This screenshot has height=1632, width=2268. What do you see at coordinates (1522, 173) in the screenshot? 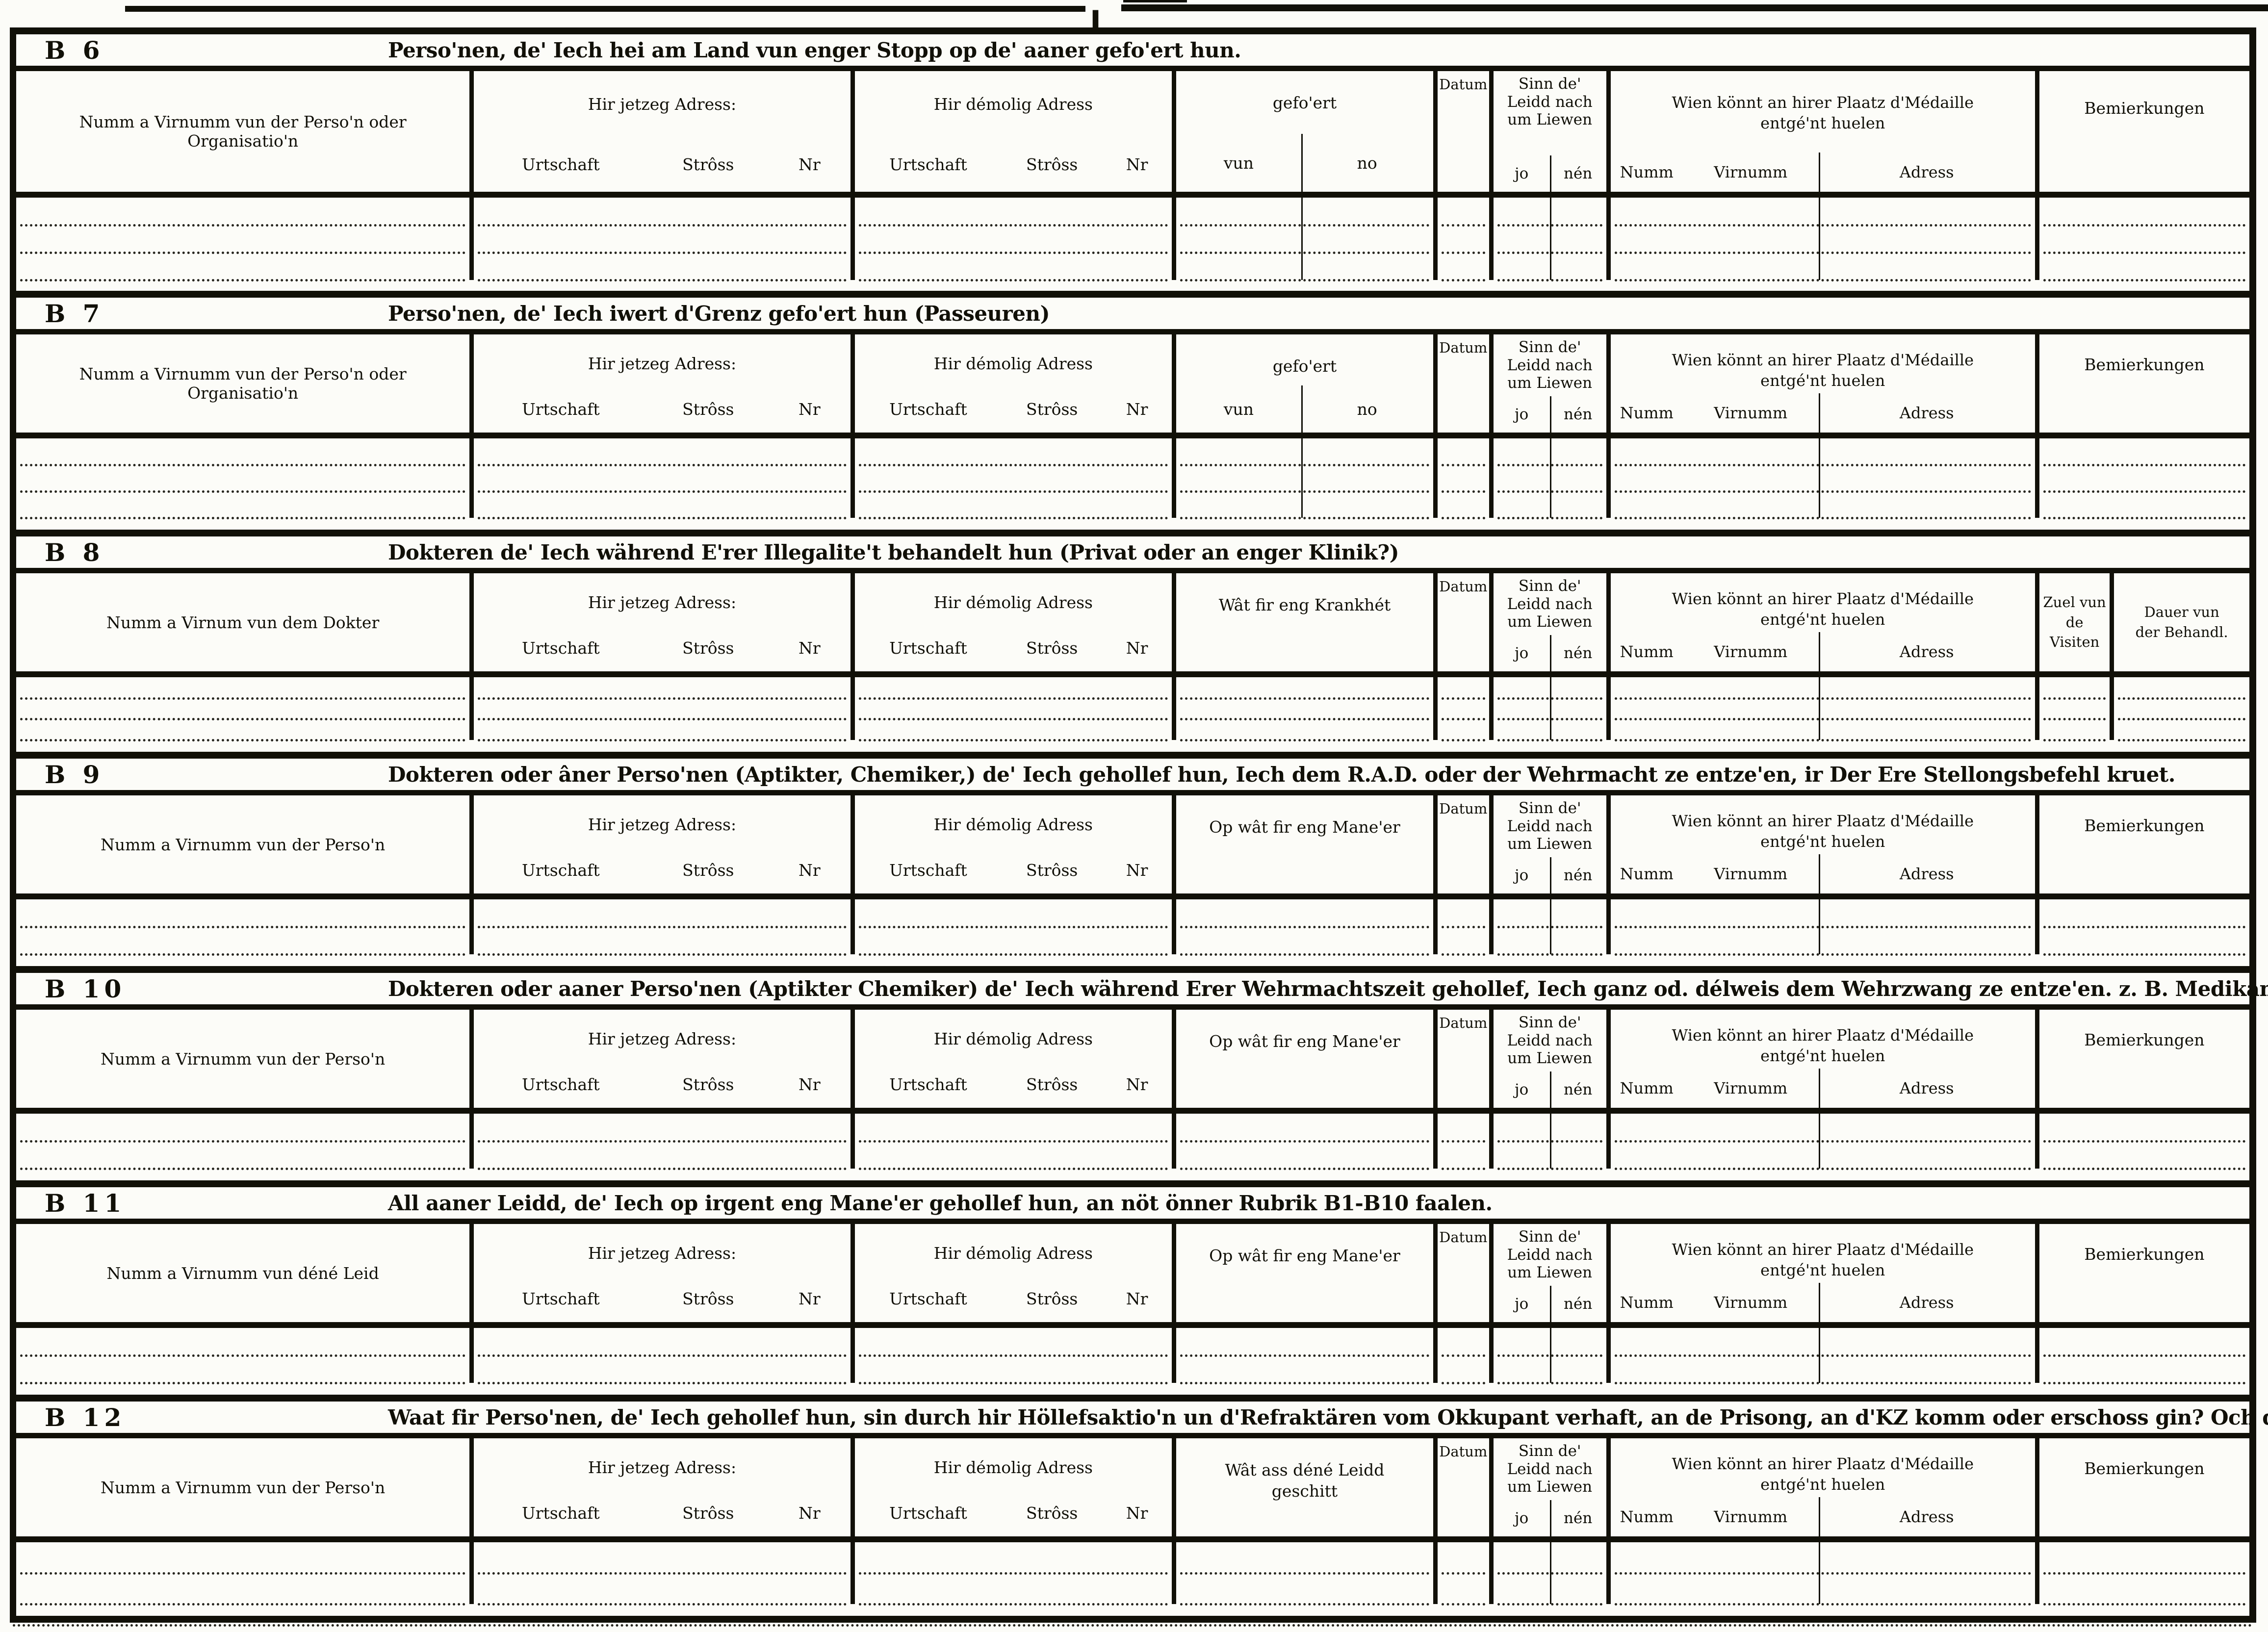
I see `jo-label: jo` at bounding box center [1522, 173].